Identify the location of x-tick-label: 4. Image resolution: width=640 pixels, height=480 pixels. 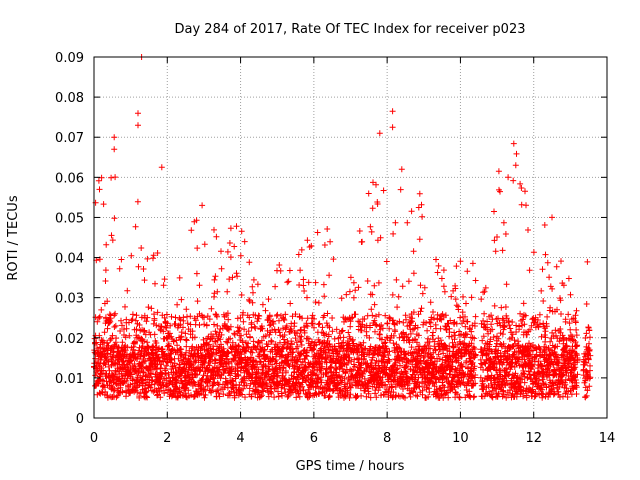
(240, 438).